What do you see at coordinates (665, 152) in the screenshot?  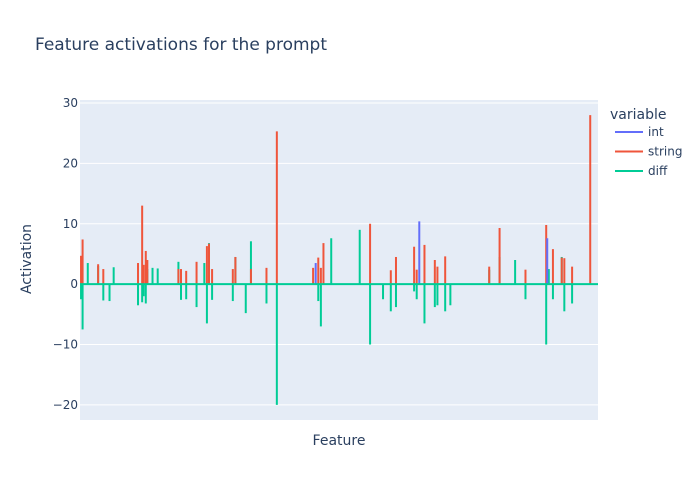 I see `legend-label: string` at bounding box center [665, 152].